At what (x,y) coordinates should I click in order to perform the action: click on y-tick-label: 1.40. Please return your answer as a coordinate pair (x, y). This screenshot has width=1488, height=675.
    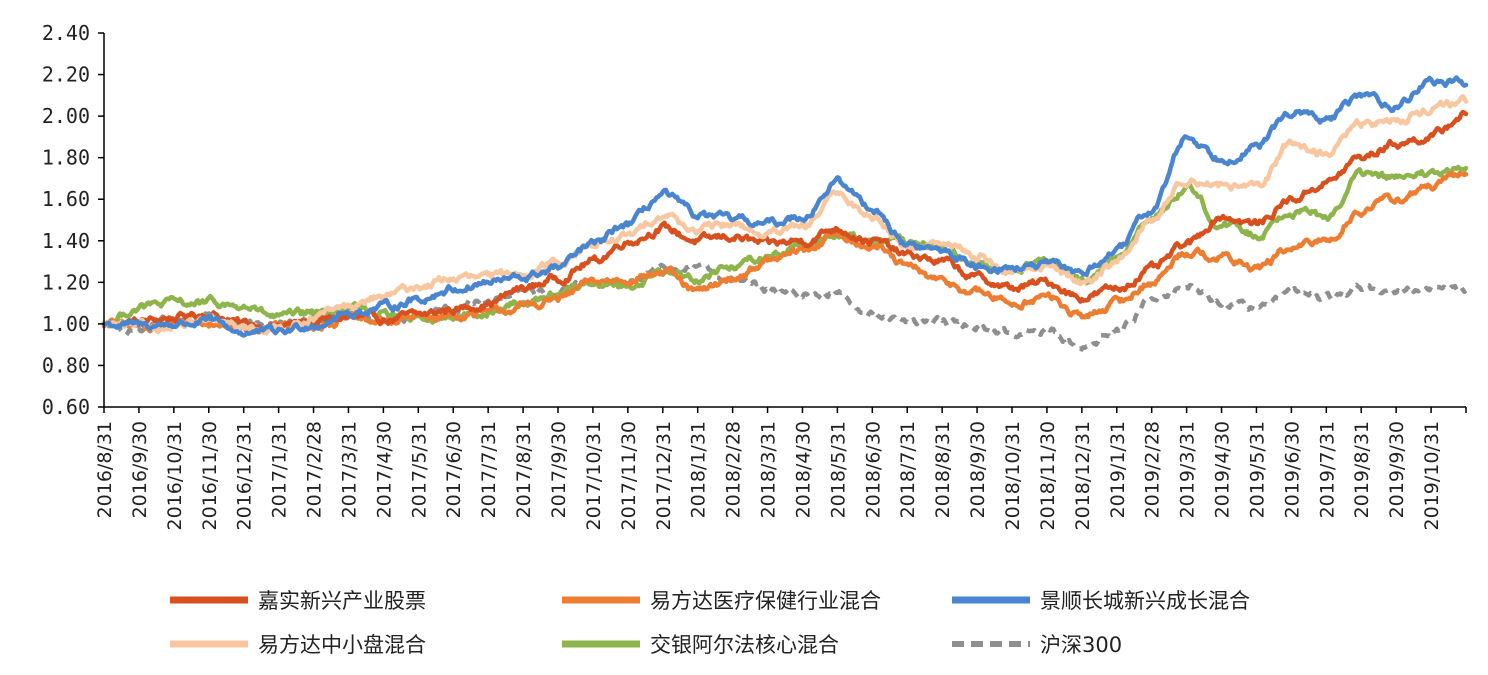
    Looking at the image, I should click on (66, 241).